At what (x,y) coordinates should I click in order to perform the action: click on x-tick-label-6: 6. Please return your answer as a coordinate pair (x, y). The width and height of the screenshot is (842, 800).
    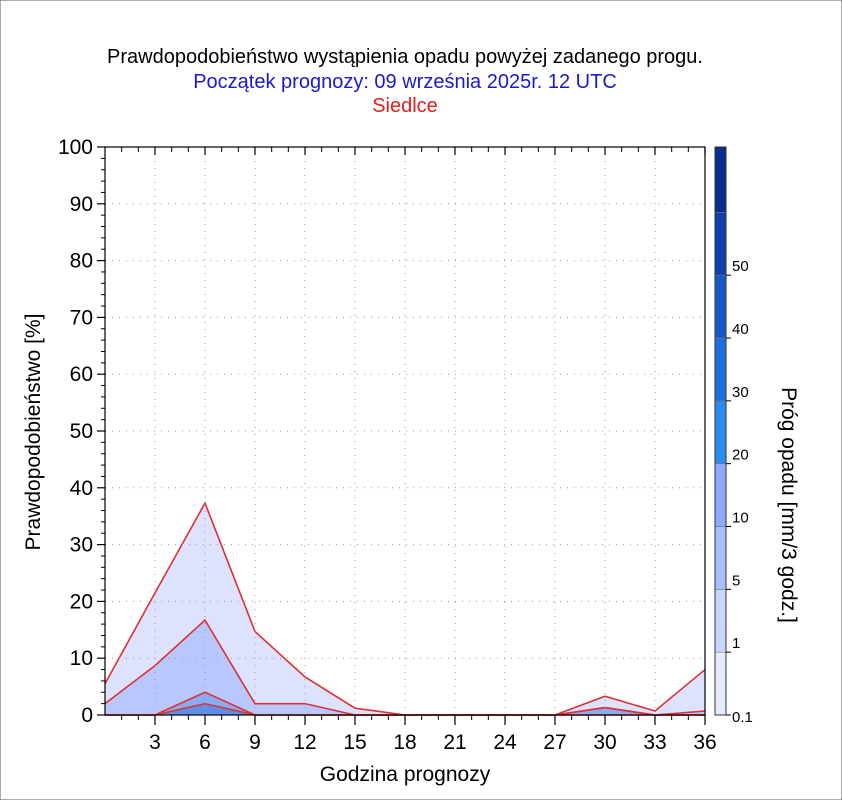
    Looking at the image, I should click on (205, 742).